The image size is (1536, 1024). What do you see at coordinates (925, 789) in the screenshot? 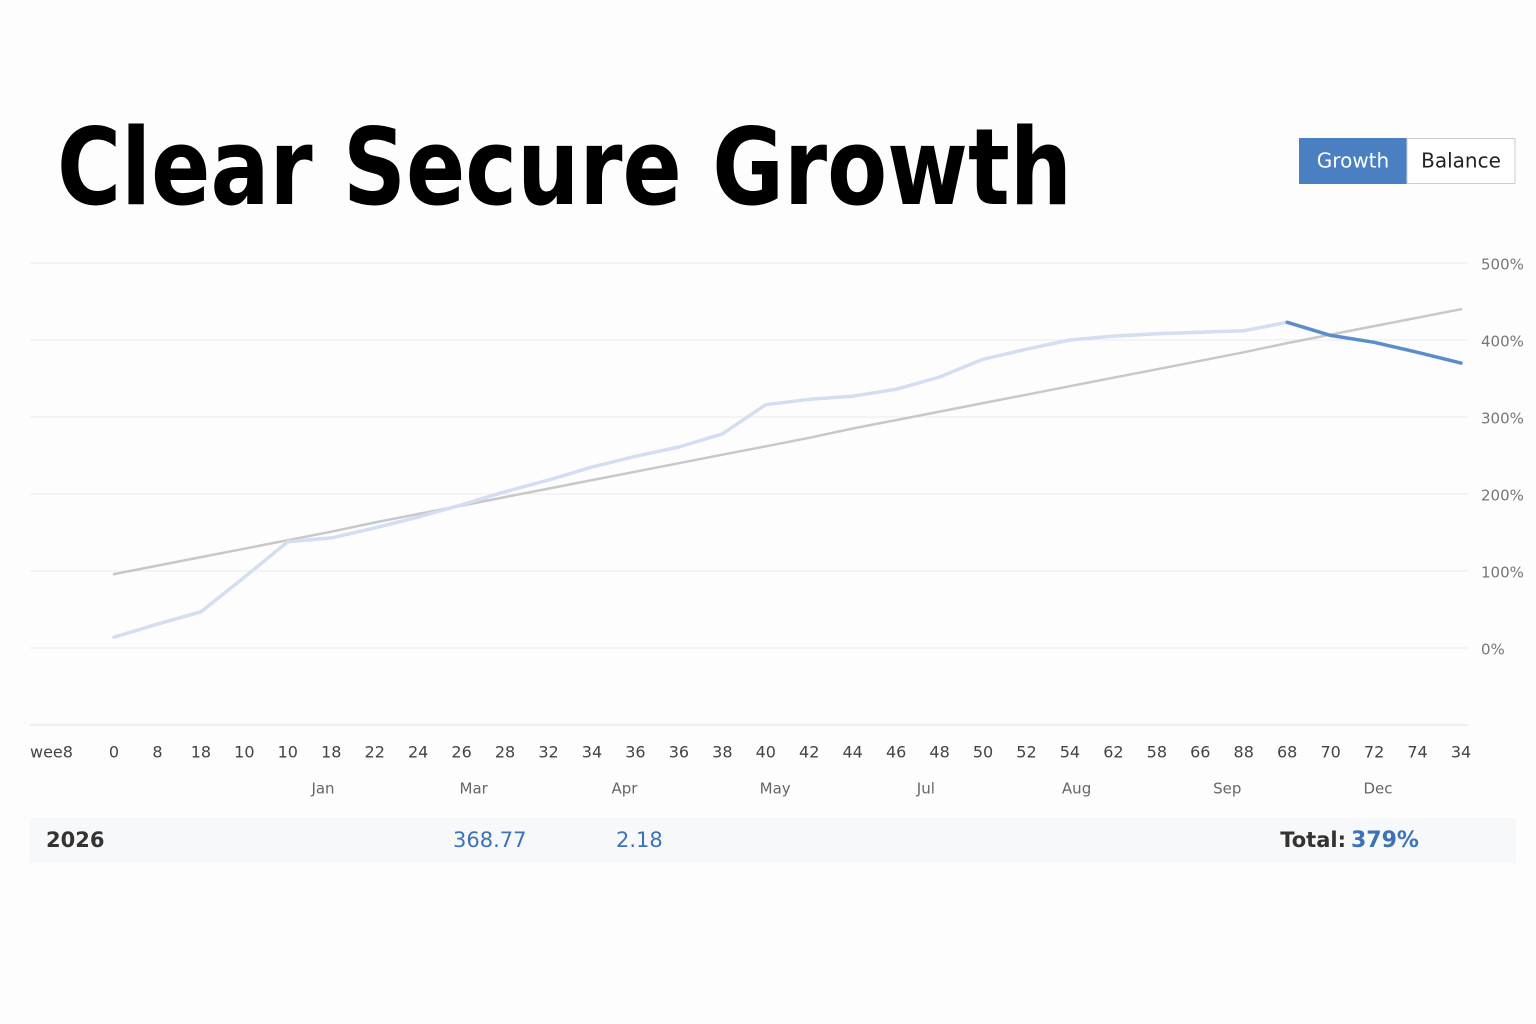
I see `month-label: Jul` at bounding box center [925, 789].